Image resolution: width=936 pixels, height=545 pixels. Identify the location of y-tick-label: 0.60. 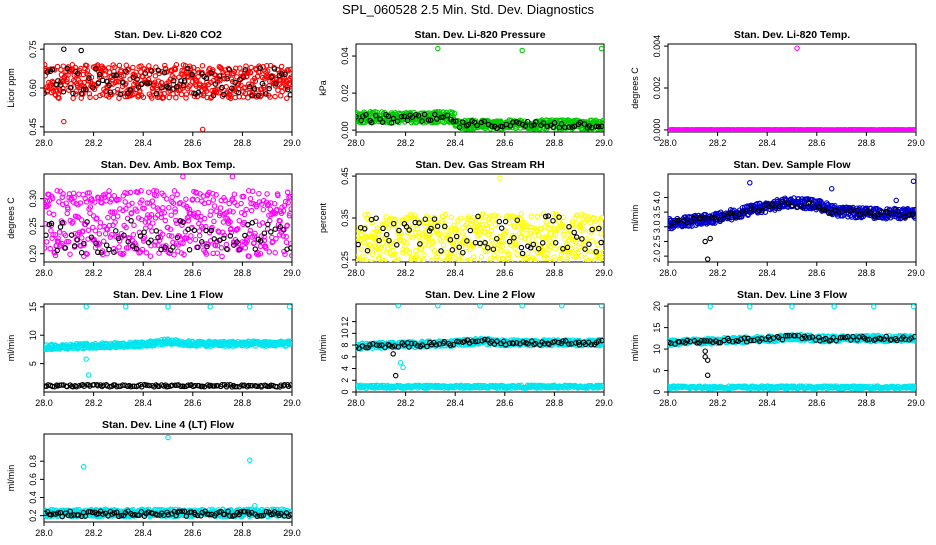
(33, 88).